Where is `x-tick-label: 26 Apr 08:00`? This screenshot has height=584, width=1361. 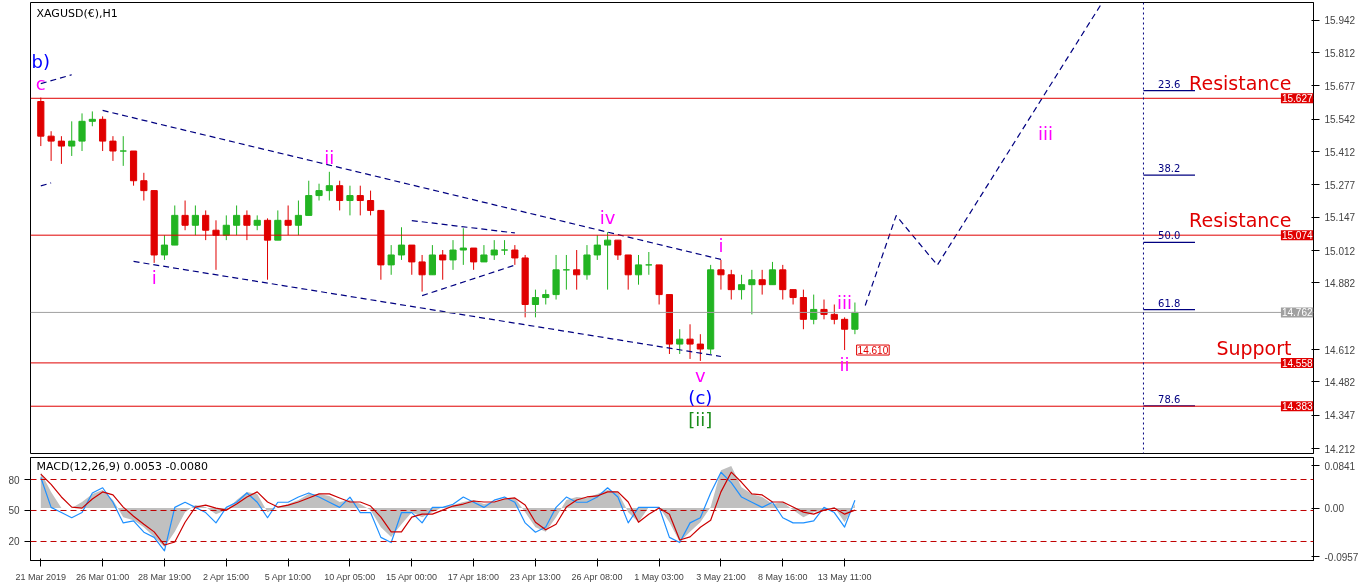 x-tick-label: 26 Apr 08:00 is located at coordinates (597, 576).